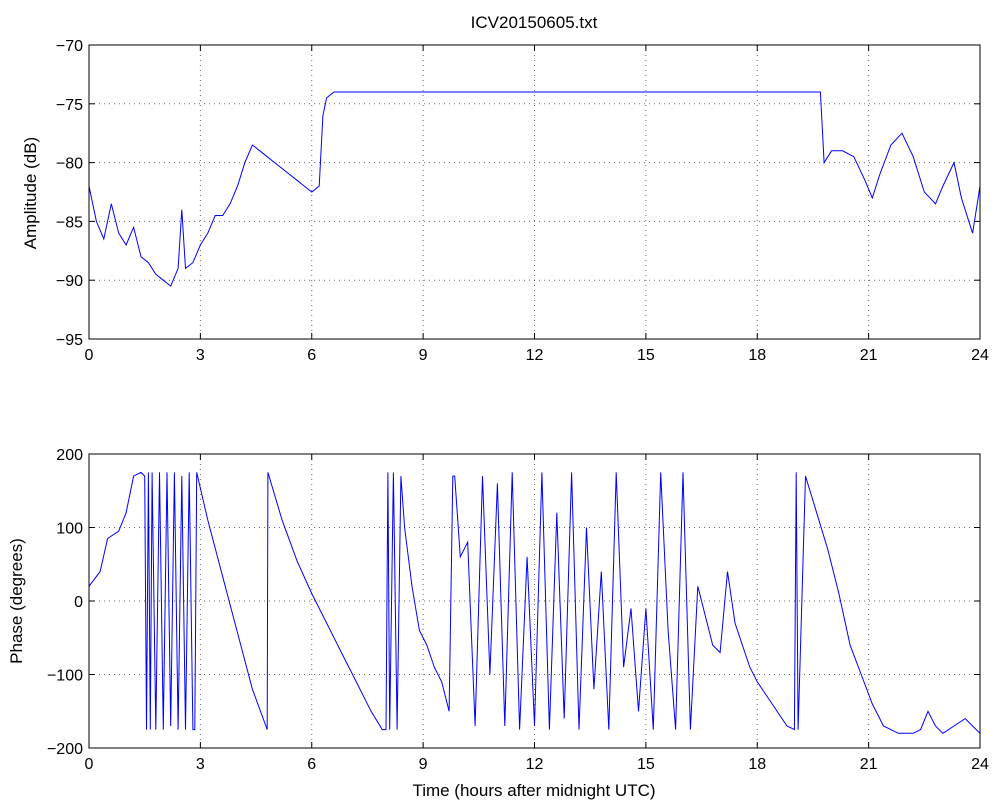 The width and height of the screenshot is (998, 806). Describe the element at coordinates (65, 676) in the screenshot. I see `phase-ytick-label-1: −100` at that location.